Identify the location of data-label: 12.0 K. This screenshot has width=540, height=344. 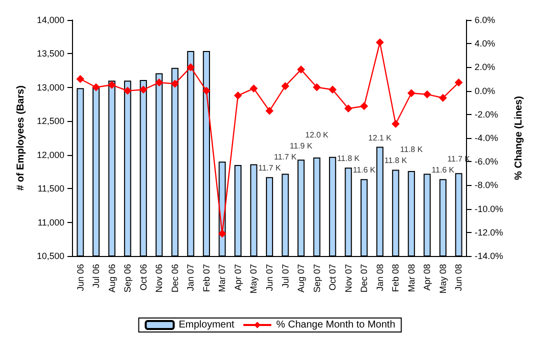
(317, 135).